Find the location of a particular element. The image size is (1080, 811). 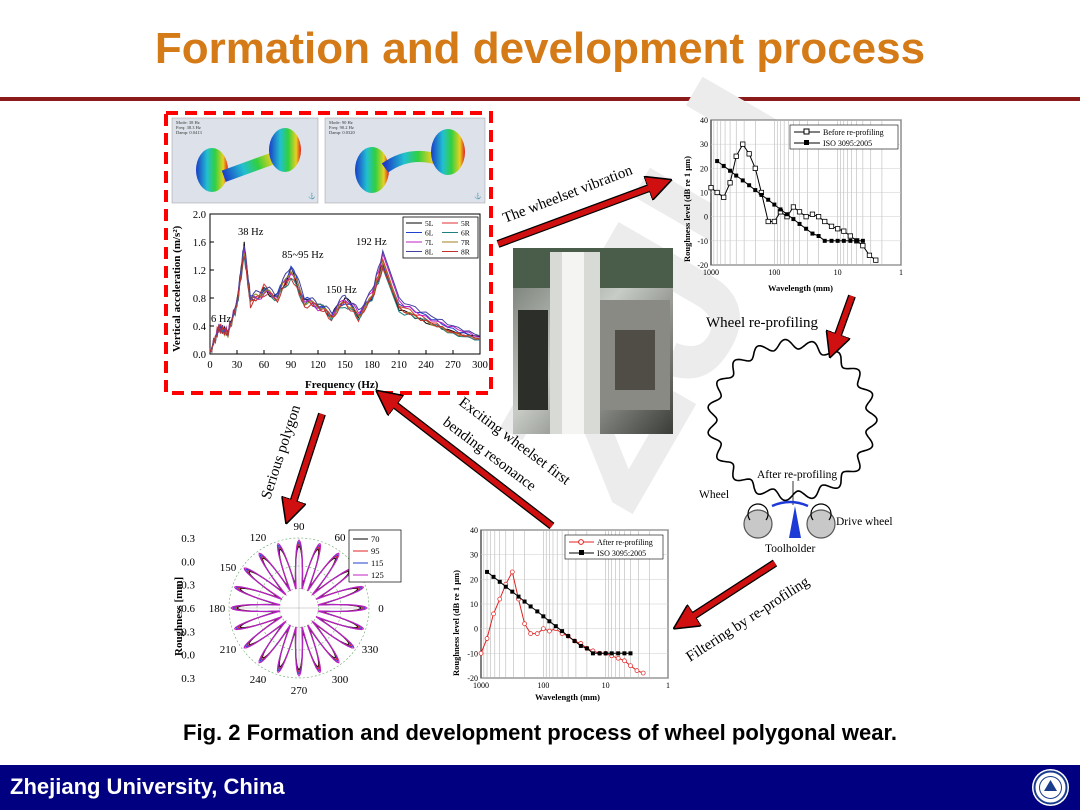

annotation-38hz: 38 Hz is located at coordinates (251, 232).